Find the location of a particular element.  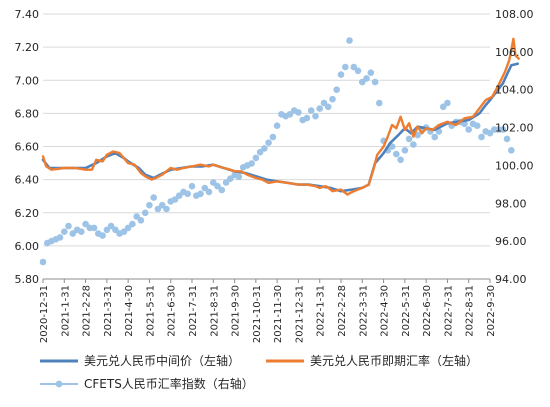

legend-item-spot-rate: 美元兑人民币即期汇率（左轴） is located at coordinates (372, 360).